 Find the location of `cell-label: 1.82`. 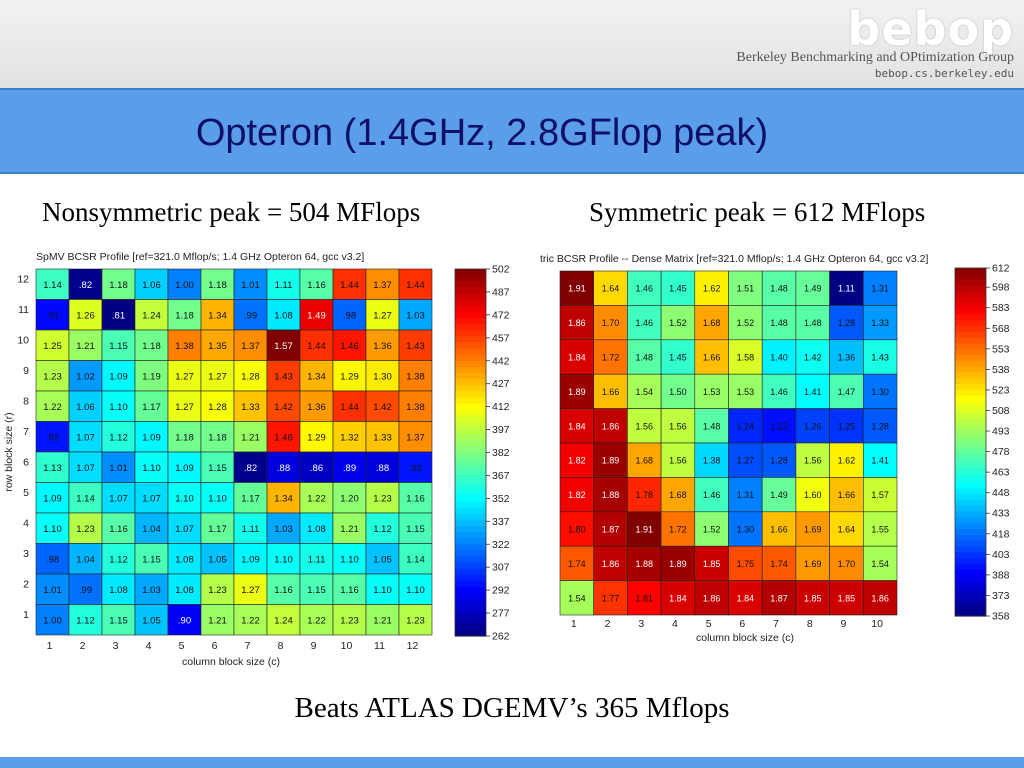

cell-label: 1.82 is located at coordinates (577, 495).